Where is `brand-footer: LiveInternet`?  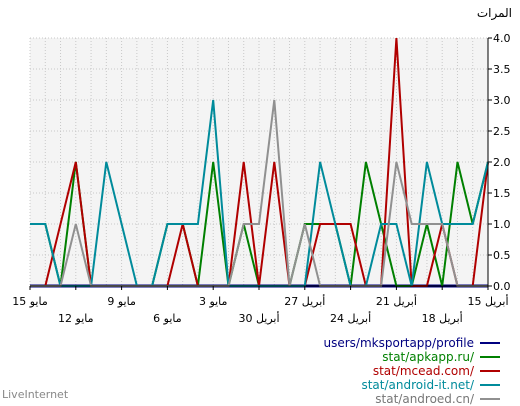 brand-footer: LiveInternet is located at coordinates (35, 394).